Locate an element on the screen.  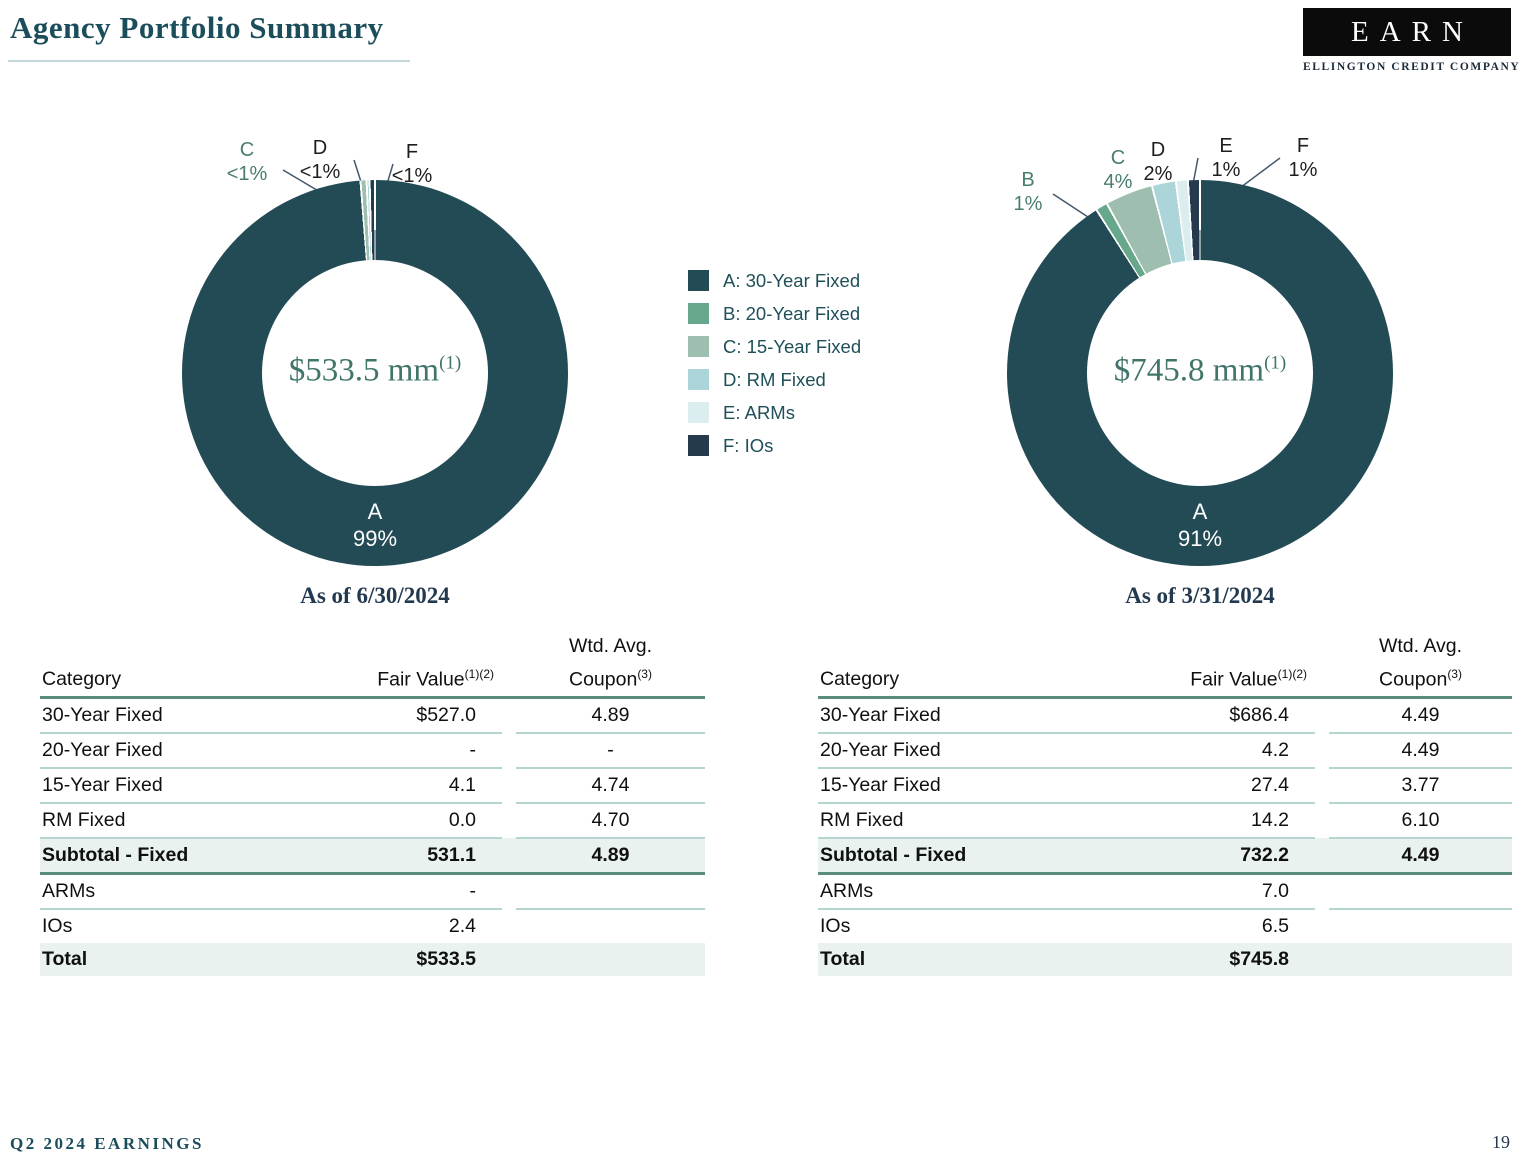
cell-fair-value: $533.5 is located at coordinates (402, 959).